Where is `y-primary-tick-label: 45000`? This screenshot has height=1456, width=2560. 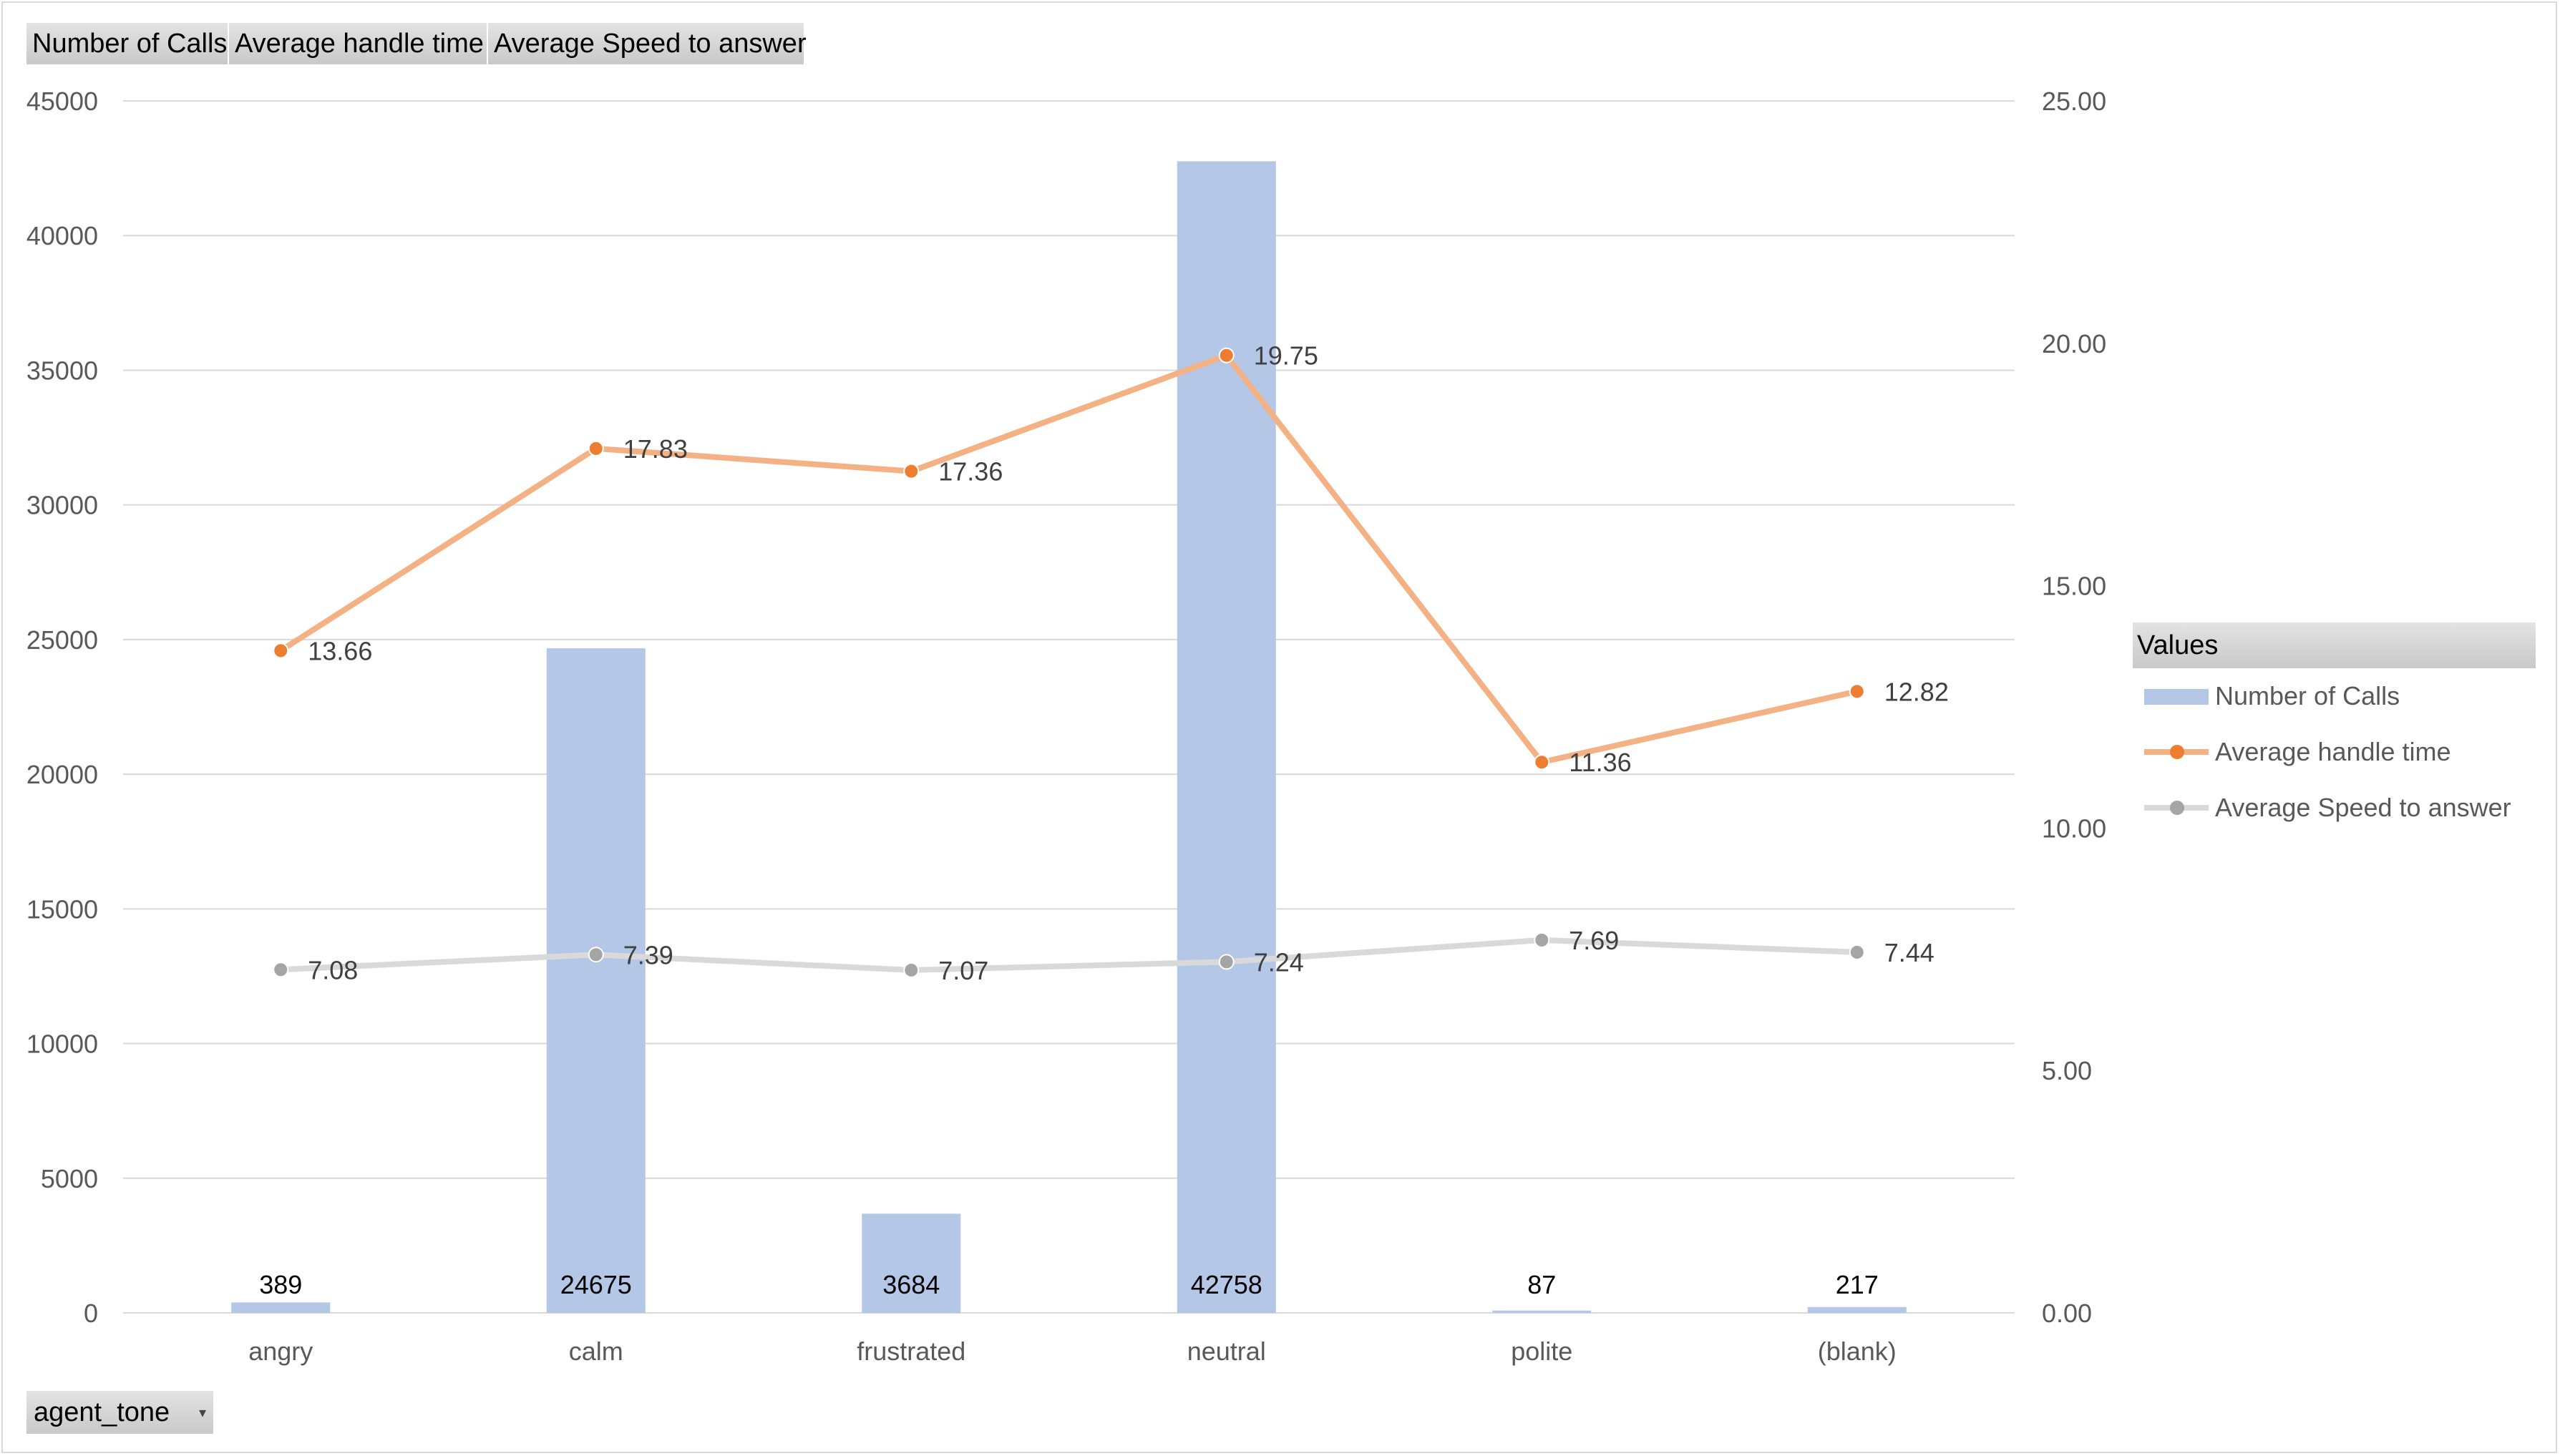
y-primary-tick-label: 45000 is located at coordinates (62, 101).